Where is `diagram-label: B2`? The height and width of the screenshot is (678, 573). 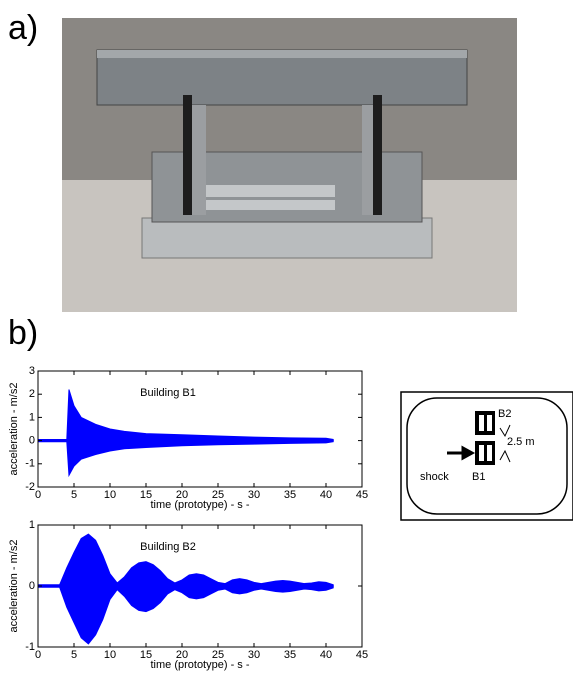
diagram-label: B2 is located at coordinates (504, 414).